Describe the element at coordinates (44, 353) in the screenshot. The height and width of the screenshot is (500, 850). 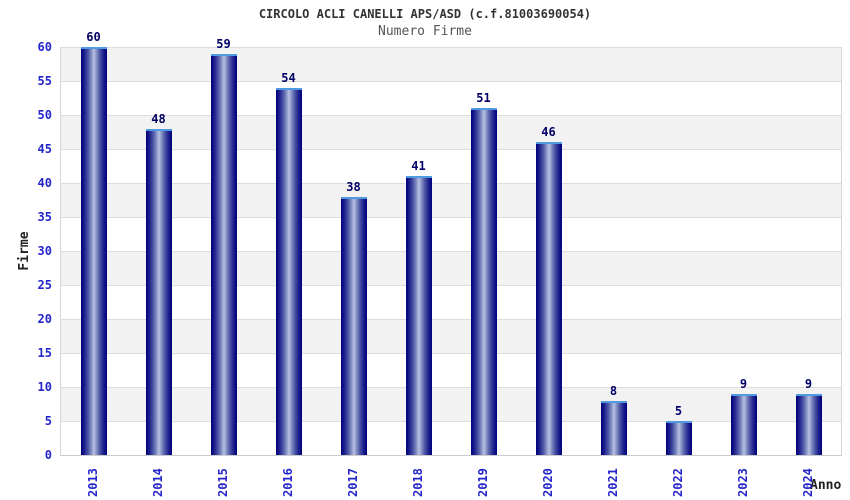
I see `y-tick-label: 15` at that location.